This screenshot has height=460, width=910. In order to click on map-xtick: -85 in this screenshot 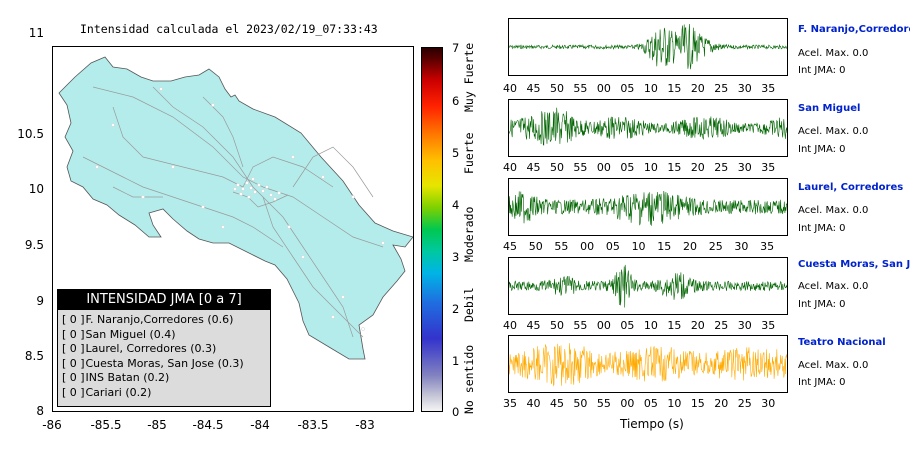, I will do `click(157, 425)`.